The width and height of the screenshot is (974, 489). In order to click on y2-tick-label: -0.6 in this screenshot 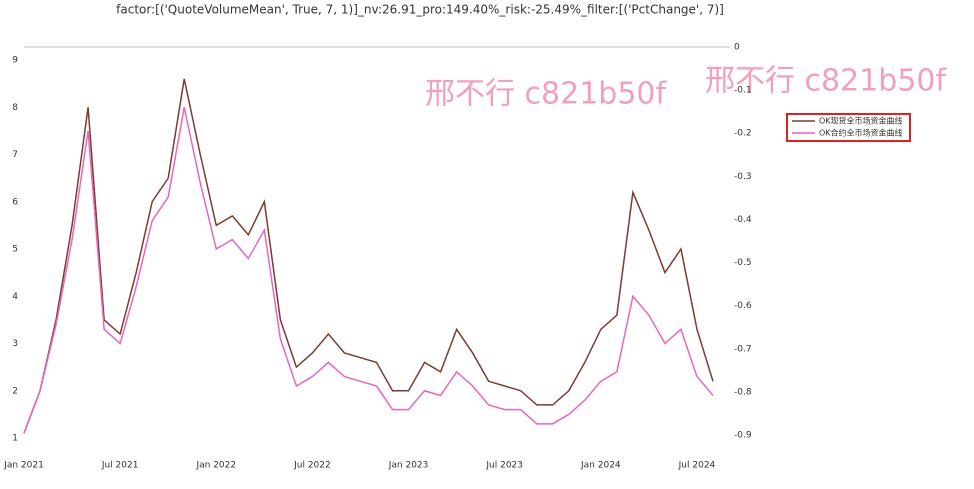, I will do `click(743, 306)`.